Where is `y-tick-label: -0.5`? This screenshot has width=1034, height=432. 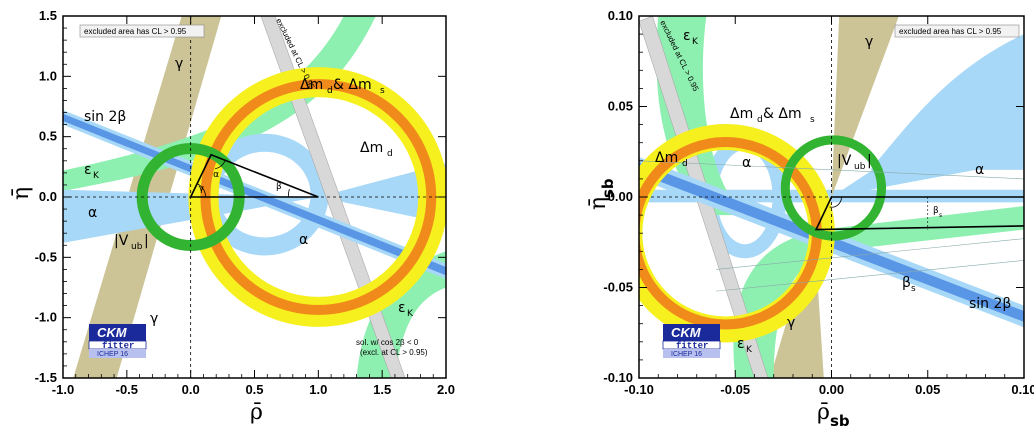 y-tick-label: -0.5 is located at coordinates (46, 256).